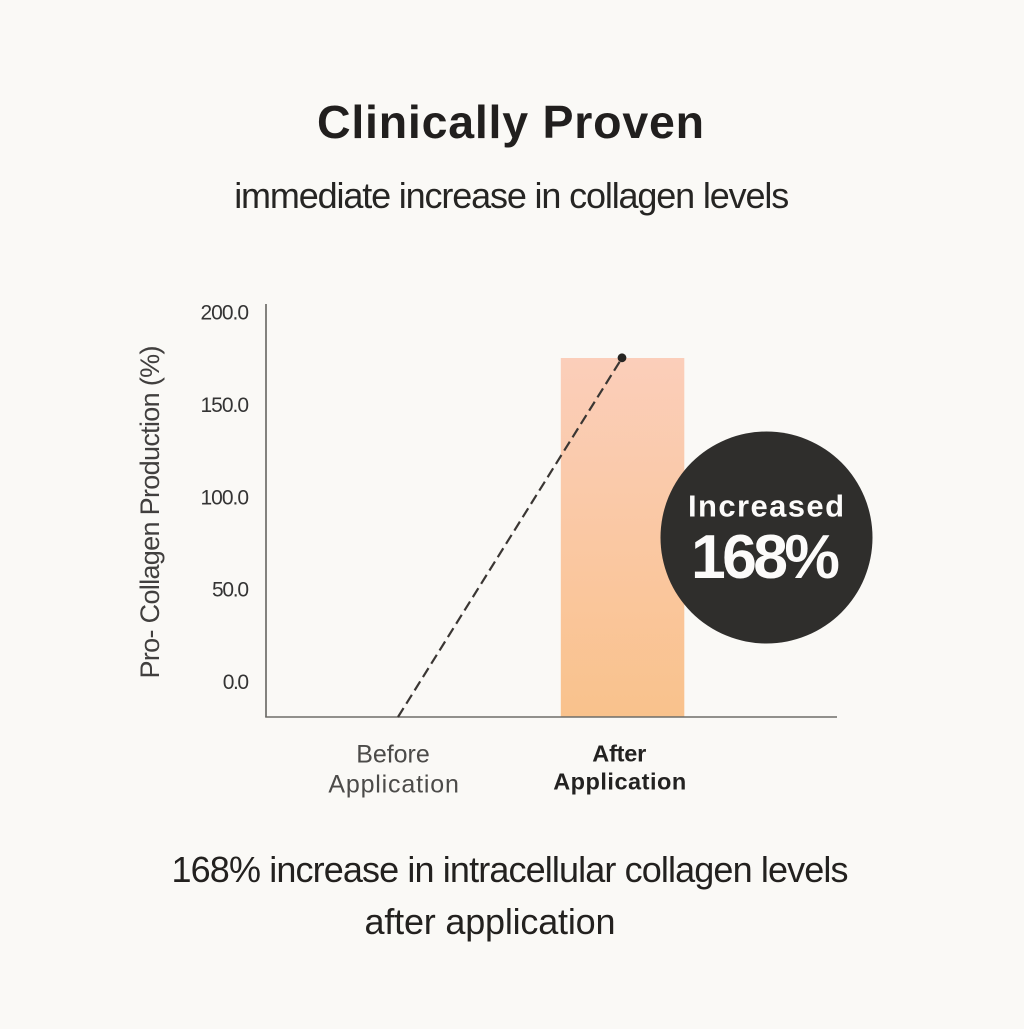  Describe the element at coordinates (225, 497) in the screenshot. I see `svg-text: 100.0` at that location.